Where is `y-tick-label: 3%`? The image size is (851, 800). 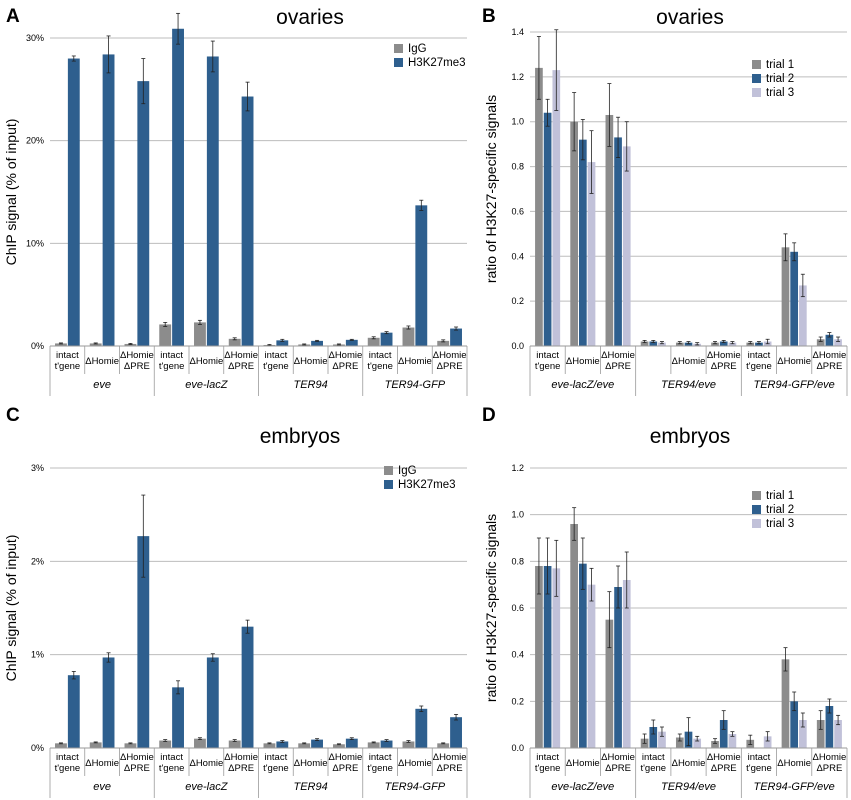 y-tick-label: 3% is located at coordinates (37, 468).